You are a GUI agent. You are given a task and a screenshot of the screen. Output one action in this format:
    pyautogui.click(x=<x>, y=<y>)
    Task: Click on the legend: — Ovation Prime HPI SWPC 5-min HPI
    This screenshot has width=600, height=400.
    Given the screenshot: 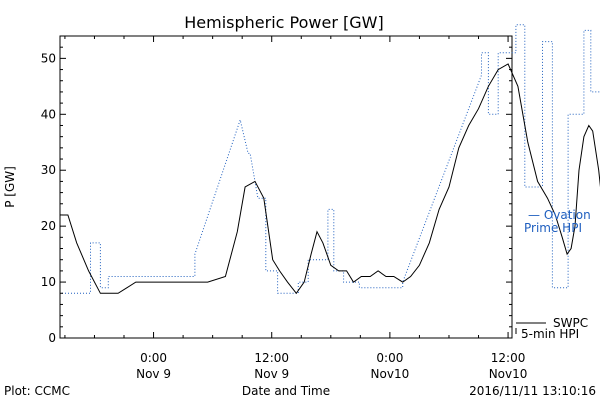 What is the action you would take?
    pyautogui.click(x=553, y=274)
    